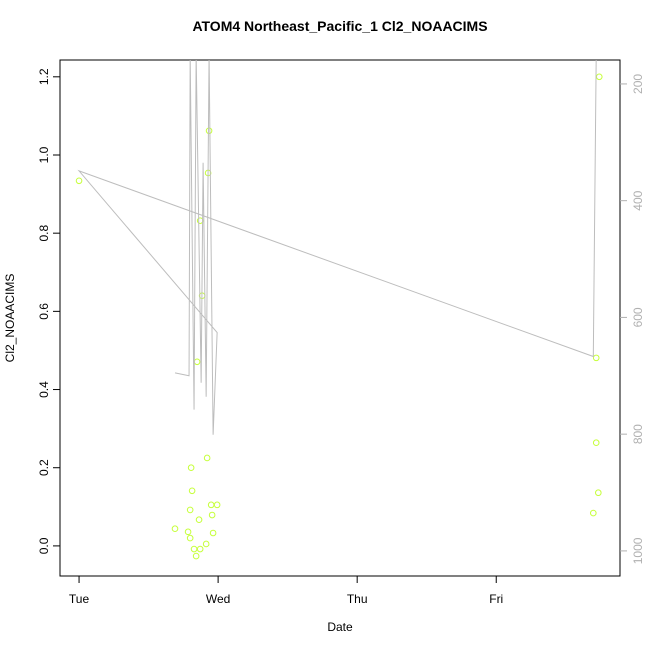 This screenshot has height=650, width=650. Describe the element at coordinates (357, 599) in the screenshot. I see `x-tick-label: Thu` at that location.